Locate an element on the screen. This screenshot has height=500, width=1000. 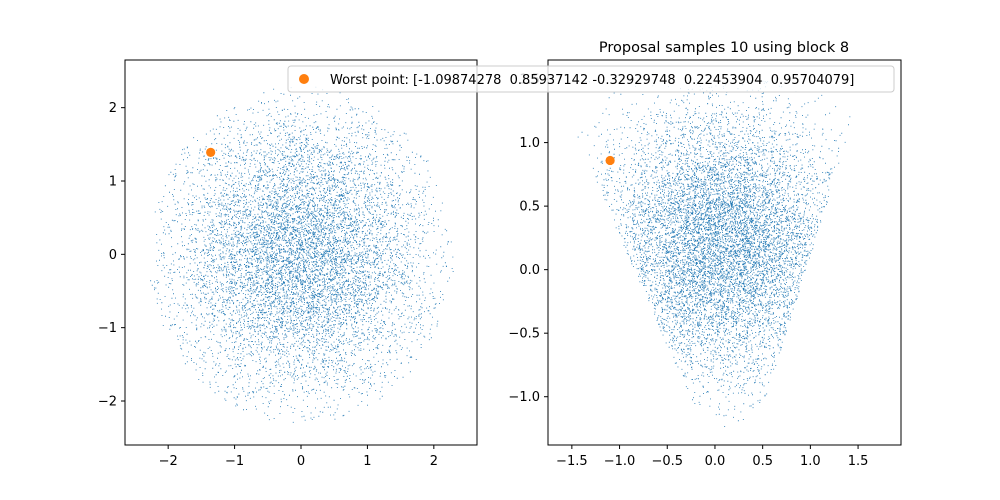
x-tick-label: 1 is located at coordinates (367, 461).